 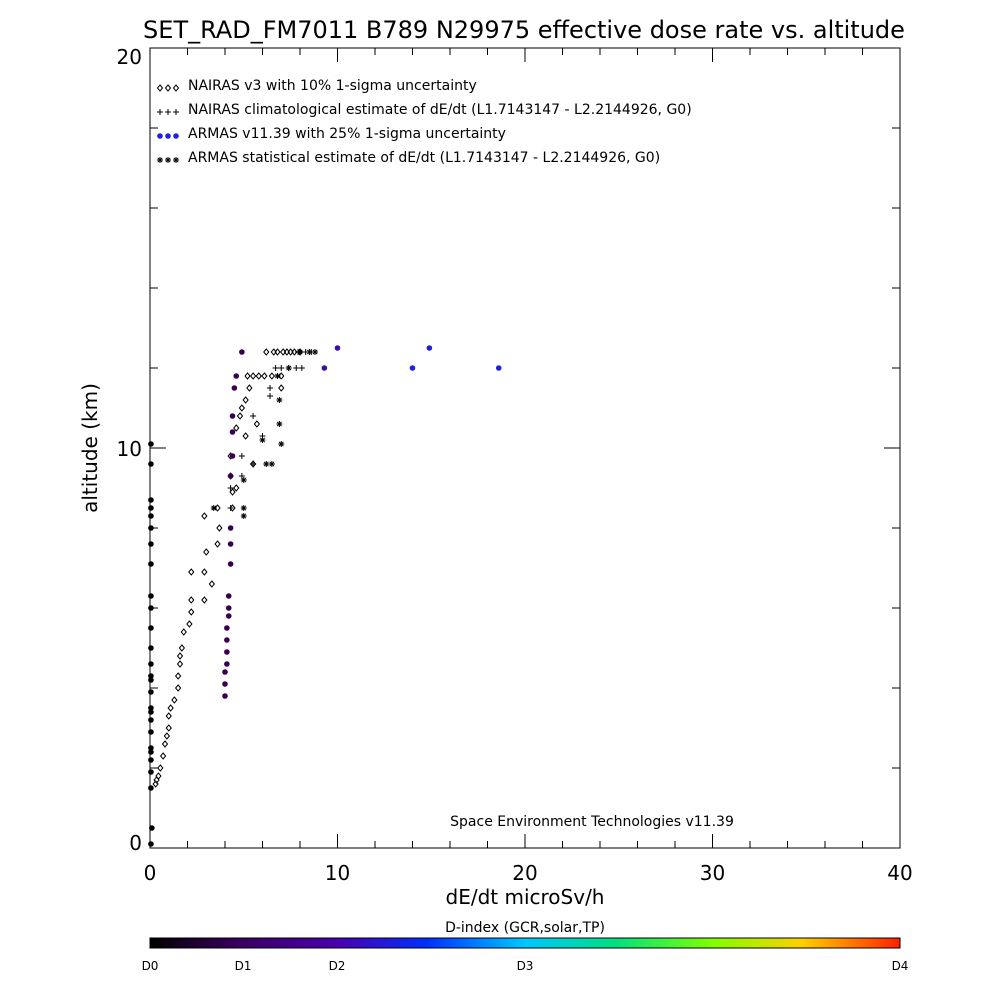 What do you see at coordinates (129, 449) in the screenshot?
I see `y-tick-label-1: 10` at bounding box center [129, 449].